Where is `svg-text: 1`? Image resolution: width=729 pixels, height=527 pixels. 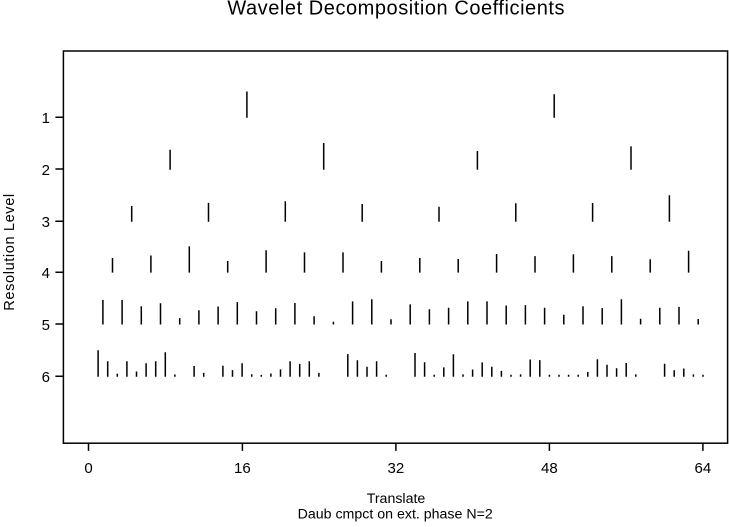 svg-text: 1 is located at coordinates (46, 118).